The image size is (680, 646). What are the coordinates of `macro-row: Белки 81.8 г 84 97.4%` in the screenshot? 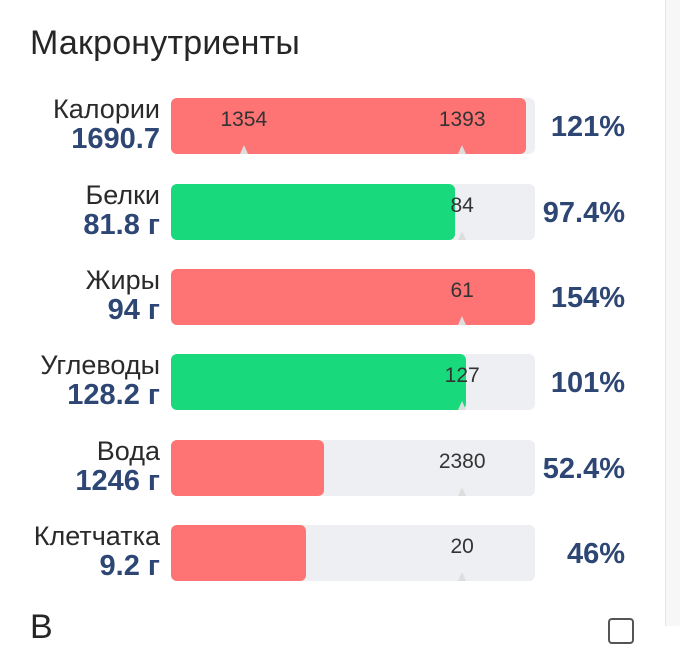 It's located at (333, 211).